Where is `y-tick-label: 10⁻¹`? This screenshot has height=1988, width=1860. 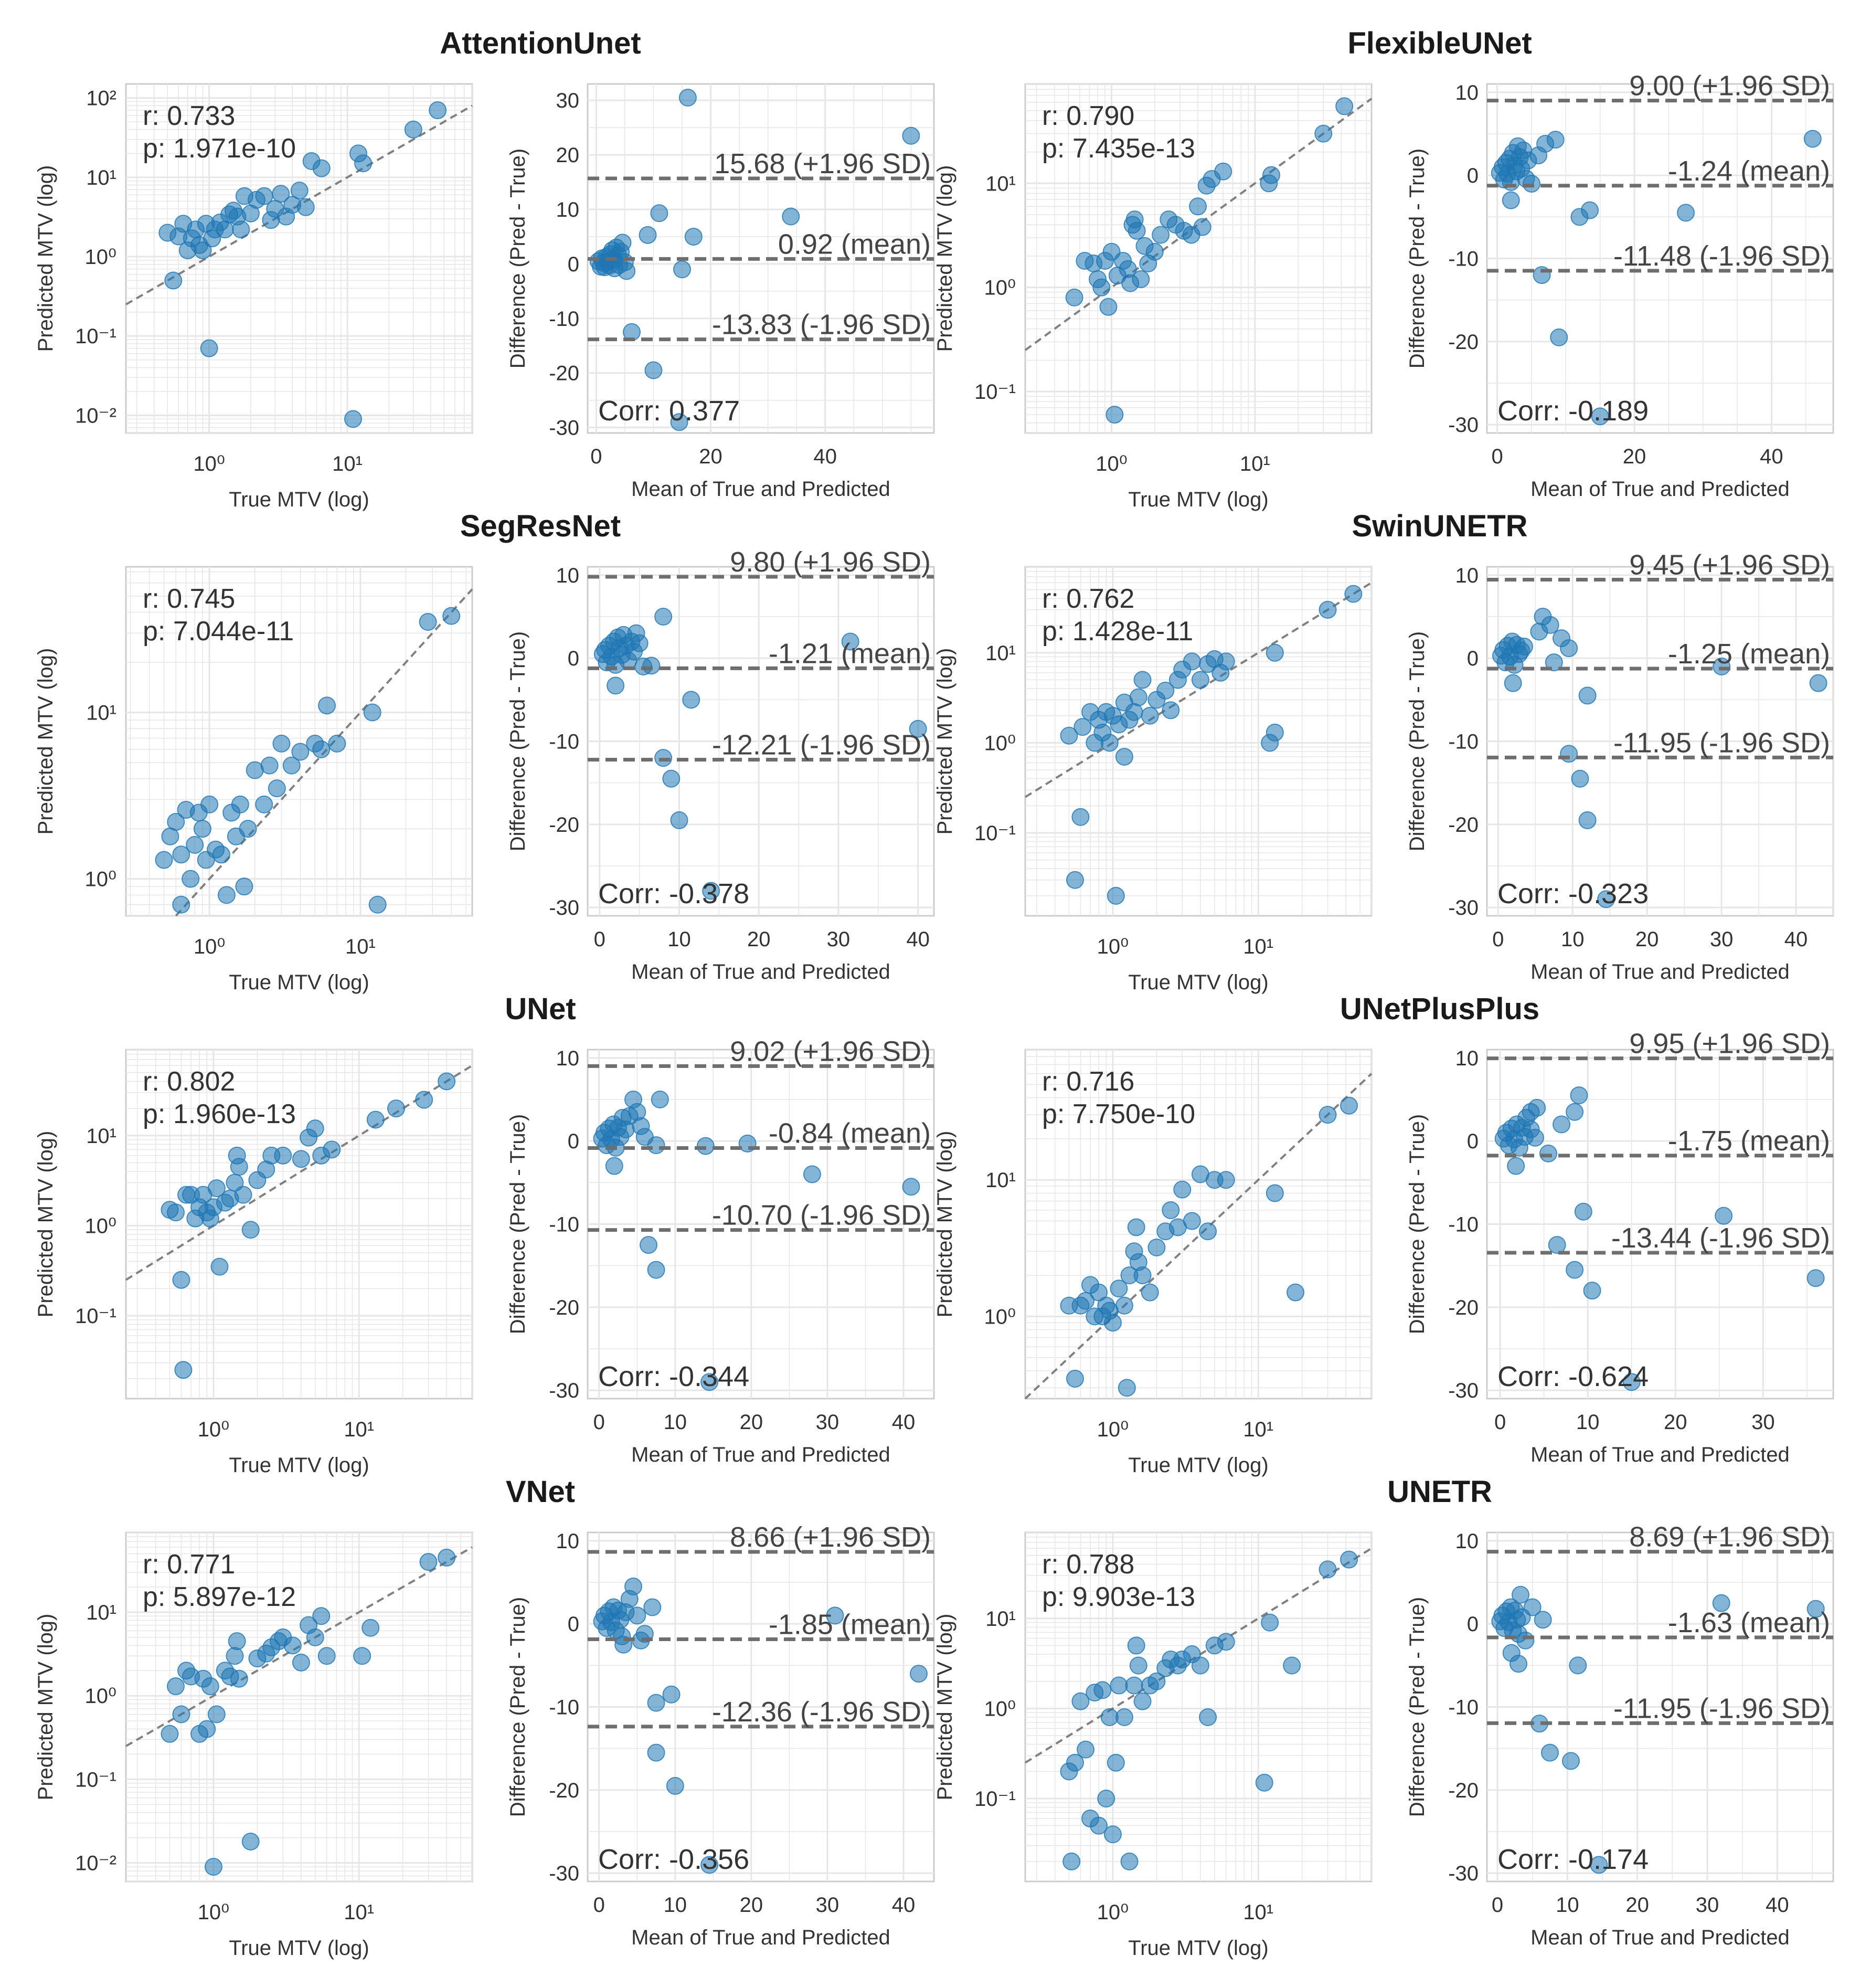 y-tick-label: 10⁻¹ is located at coordinates (95, 1316).